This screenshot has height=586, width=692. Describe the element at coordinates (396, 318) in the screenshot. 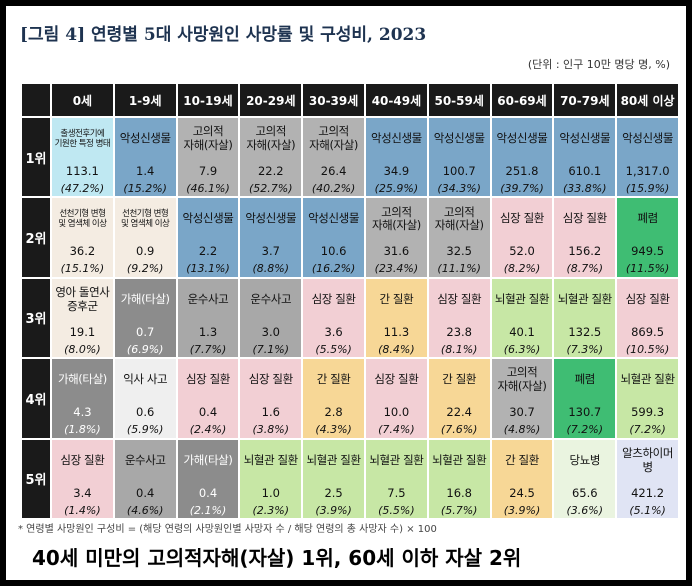

I see `cause-cell: 간 질환 11.3 (8.4%)` at that location.